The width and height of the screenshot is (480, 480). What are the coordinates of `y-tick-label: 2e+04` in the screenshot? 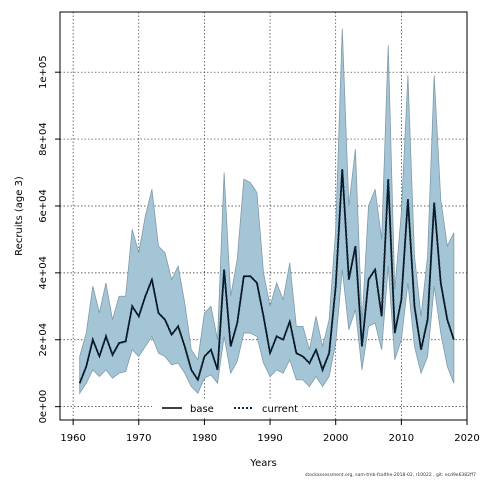 It's located at (43, 340).